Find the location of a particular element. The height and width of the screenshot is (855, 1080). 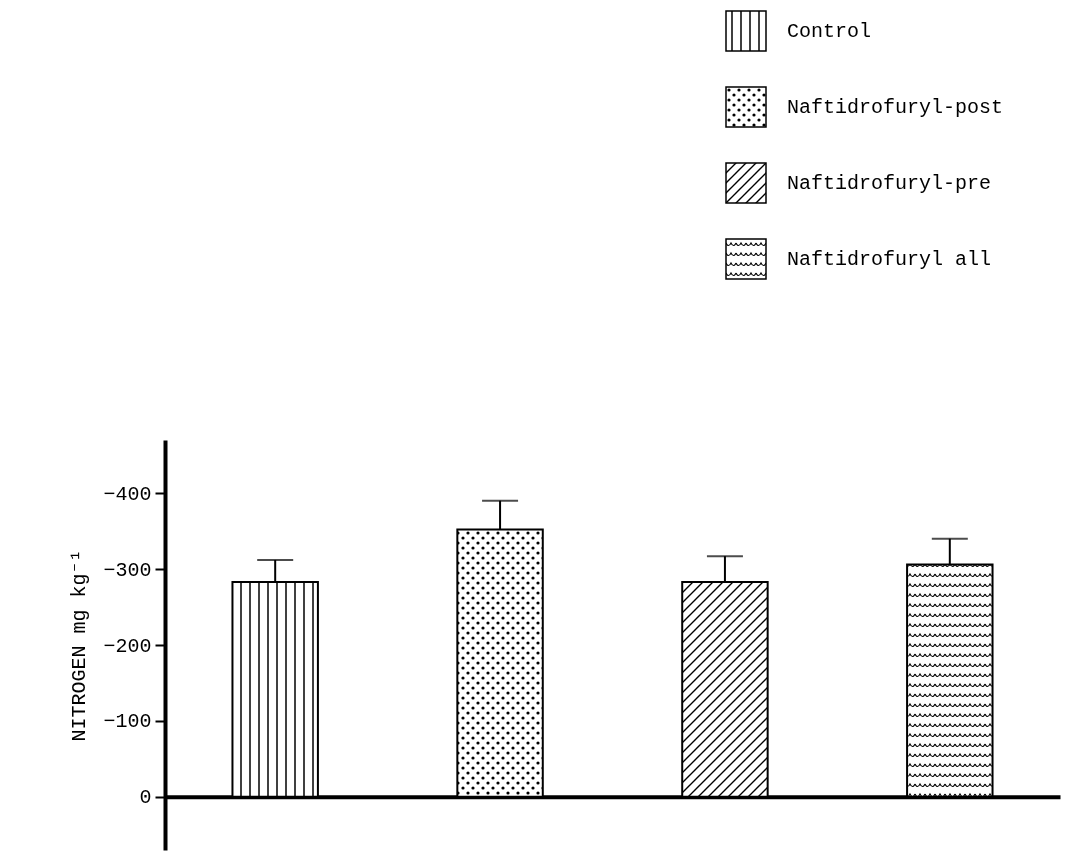

legend-label: Naftidrofuryl-pre is located at coordinates (889, 183).